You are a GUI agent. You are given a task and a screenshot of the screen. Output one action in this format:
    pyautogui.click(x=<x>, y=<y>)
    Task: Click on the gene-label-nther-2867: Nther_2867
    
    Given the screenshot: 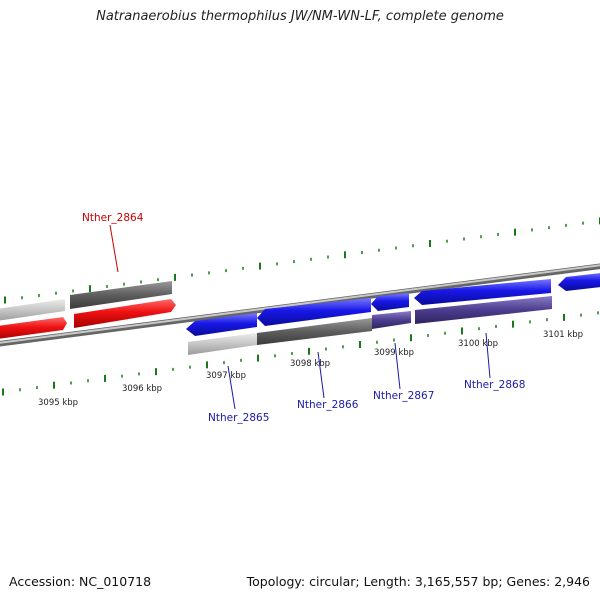 What is the action you would take?
    pyautogui.click(x=403, y=396)
    